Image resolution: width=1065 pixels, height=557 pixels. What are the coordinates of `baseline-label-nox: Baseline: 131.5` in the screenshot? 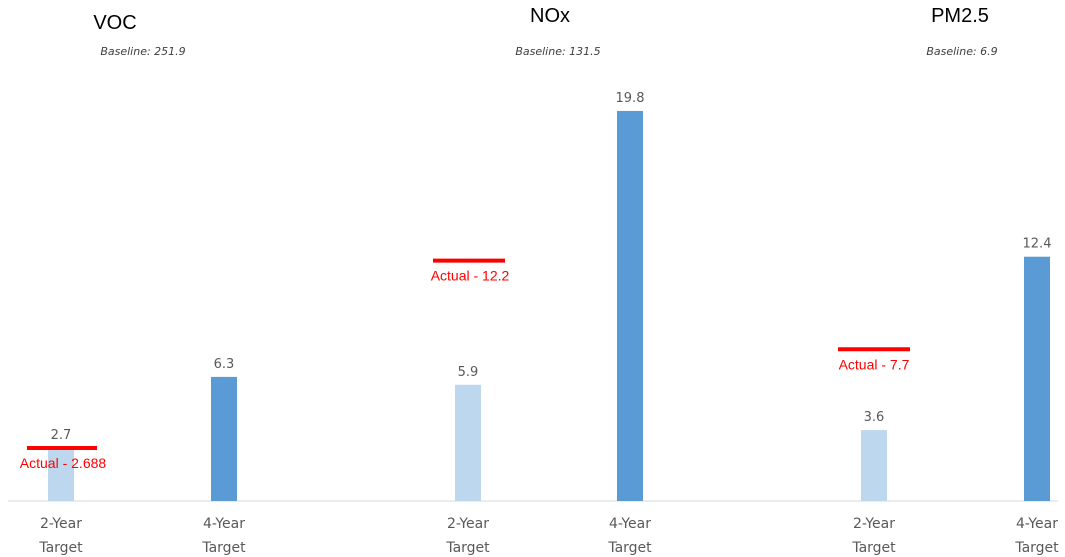 It's located at (557, 51).